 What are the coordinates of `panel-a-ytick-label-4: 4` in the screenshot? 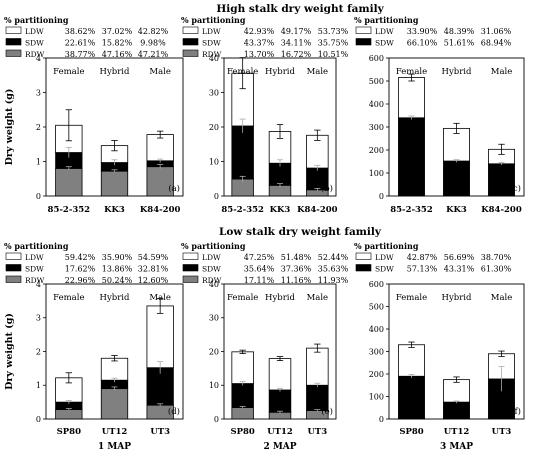 It's located at (38, 58).